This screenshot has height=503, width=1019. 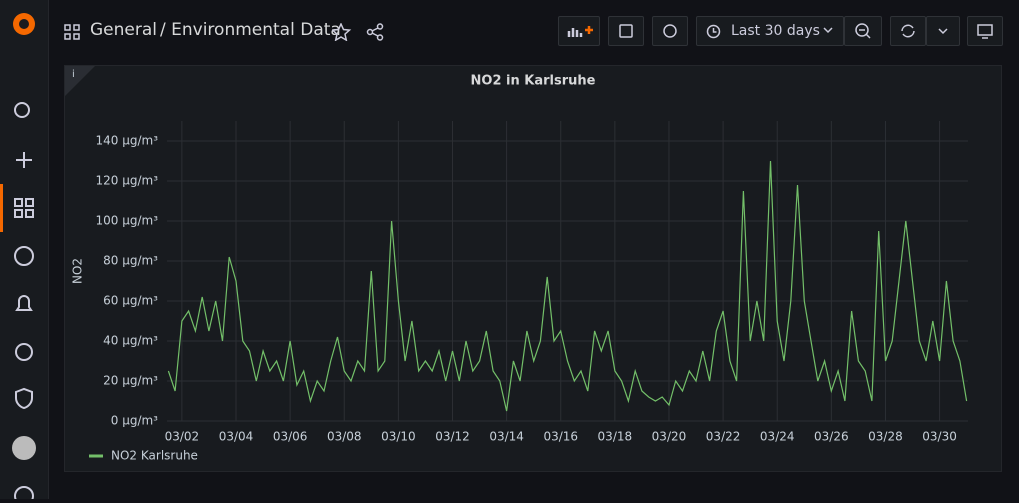 What do you see at coordinates (290, 437) in the screenshot?
I see `x-tick-label: 03/06` at bounding box center [290, 437].